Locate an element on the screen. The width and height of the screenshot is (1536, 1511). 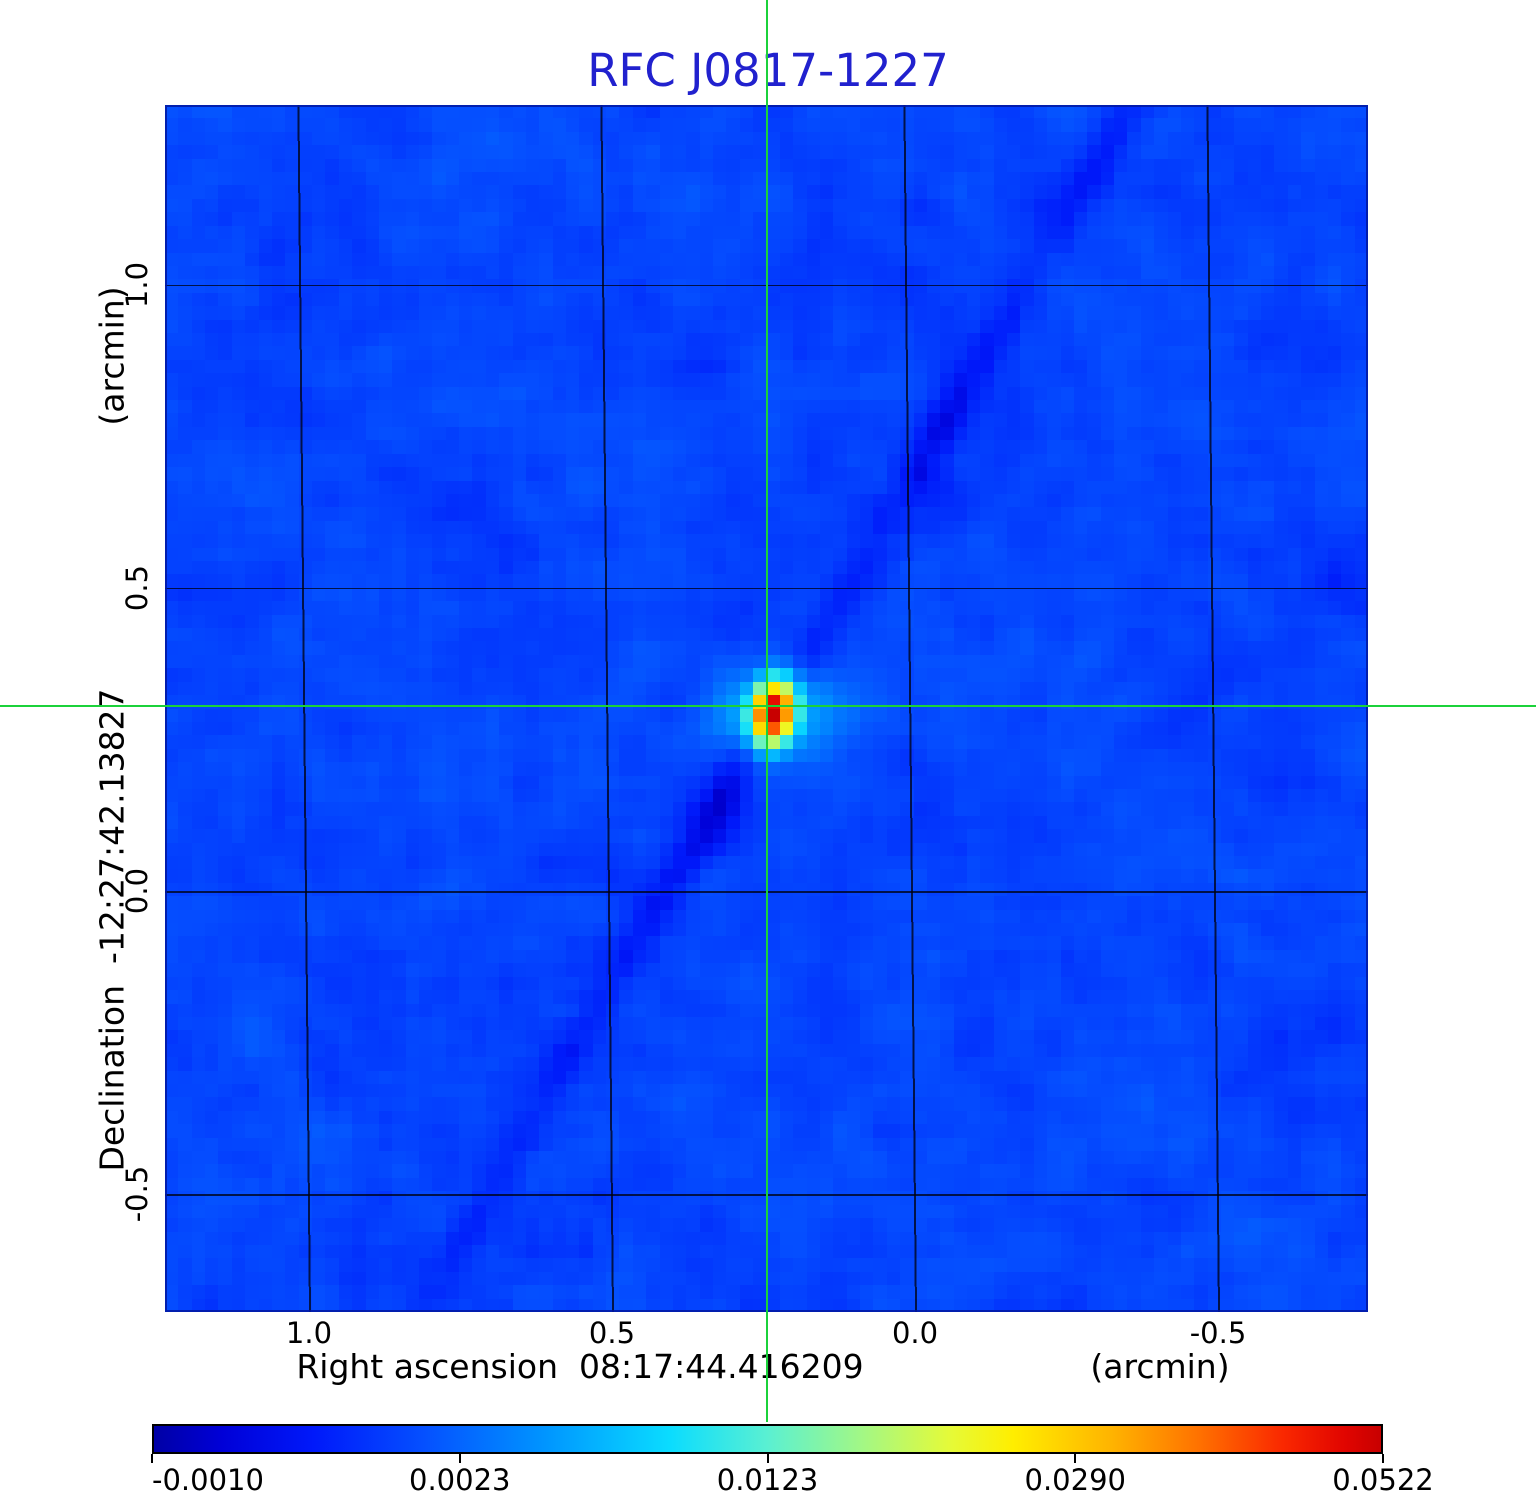
colorbar-tick-label: 0.0290 is located at coordinates (1075, 1480).